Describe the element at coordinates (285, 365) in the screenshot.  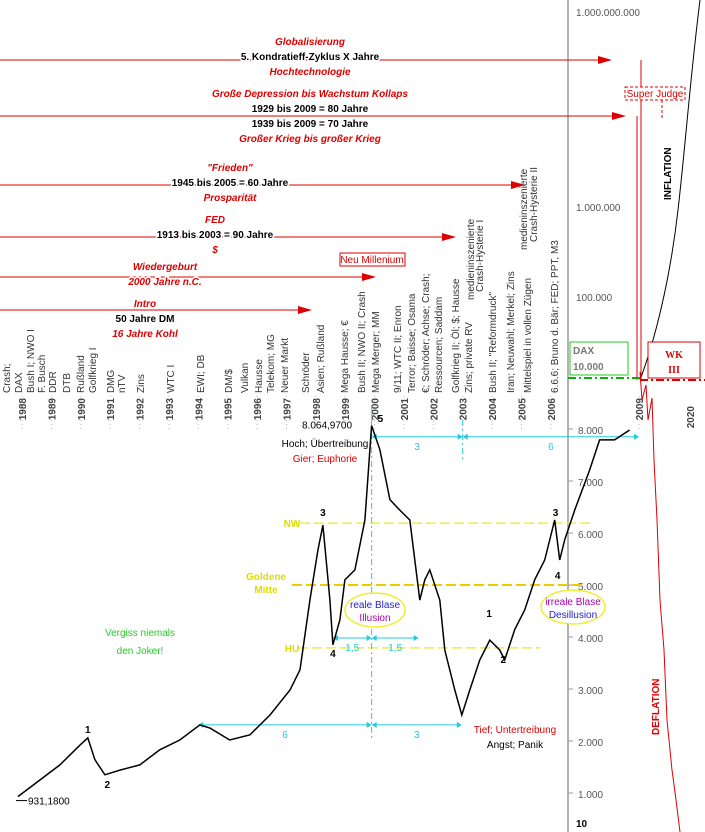
I see `event-label: Neuer Markt` at that location.